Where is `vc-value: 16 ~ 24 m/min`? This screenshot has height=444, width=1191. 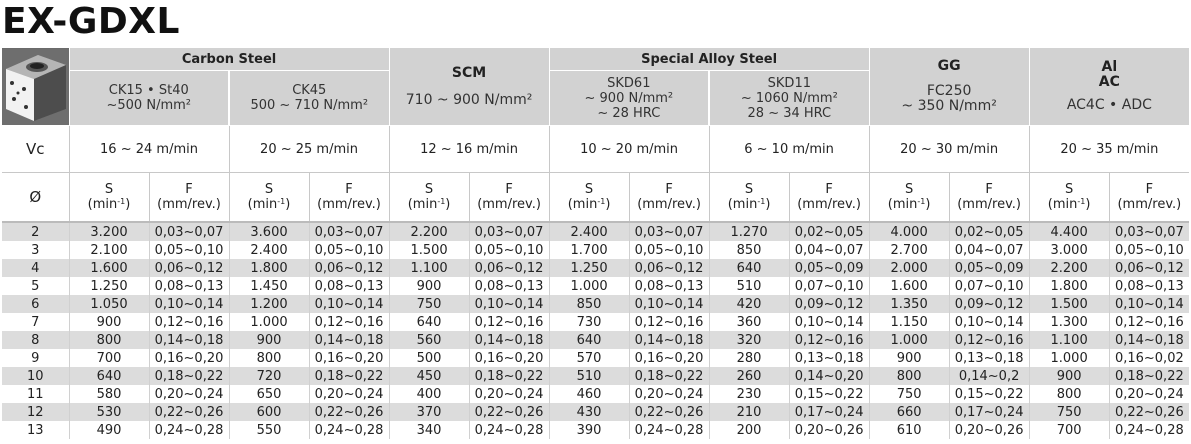
vc-value: 16 ~ 24 m/min is located at coordinates (148, 149).